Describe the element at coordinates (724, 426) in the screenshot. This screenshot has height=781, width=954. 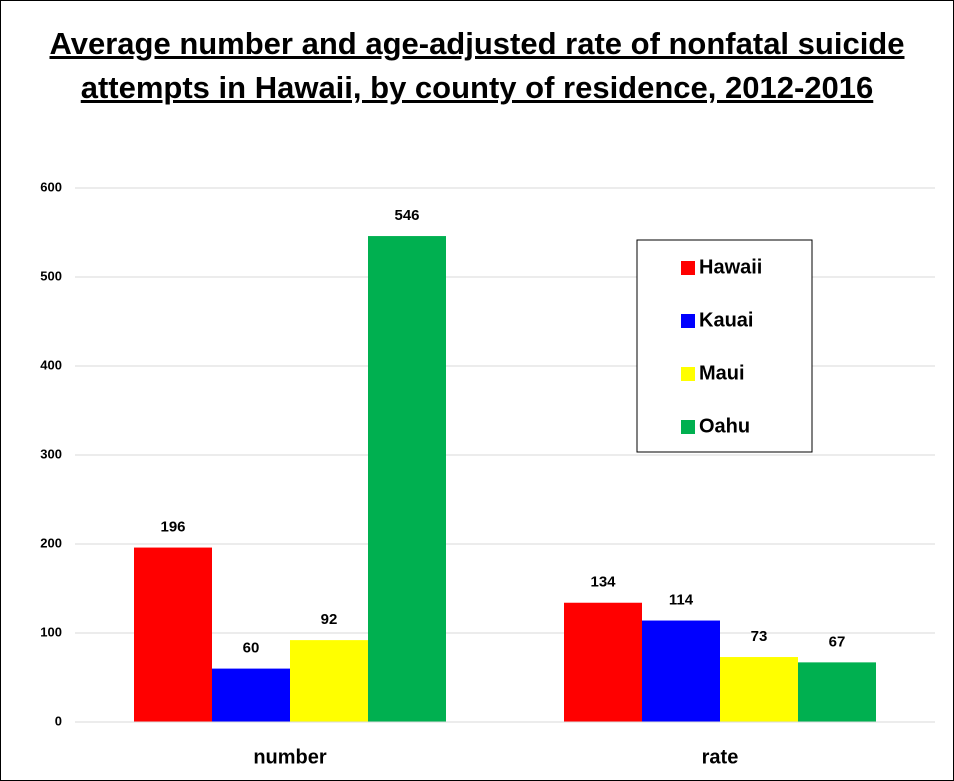
I see `legend-label: Oahu` at that location.